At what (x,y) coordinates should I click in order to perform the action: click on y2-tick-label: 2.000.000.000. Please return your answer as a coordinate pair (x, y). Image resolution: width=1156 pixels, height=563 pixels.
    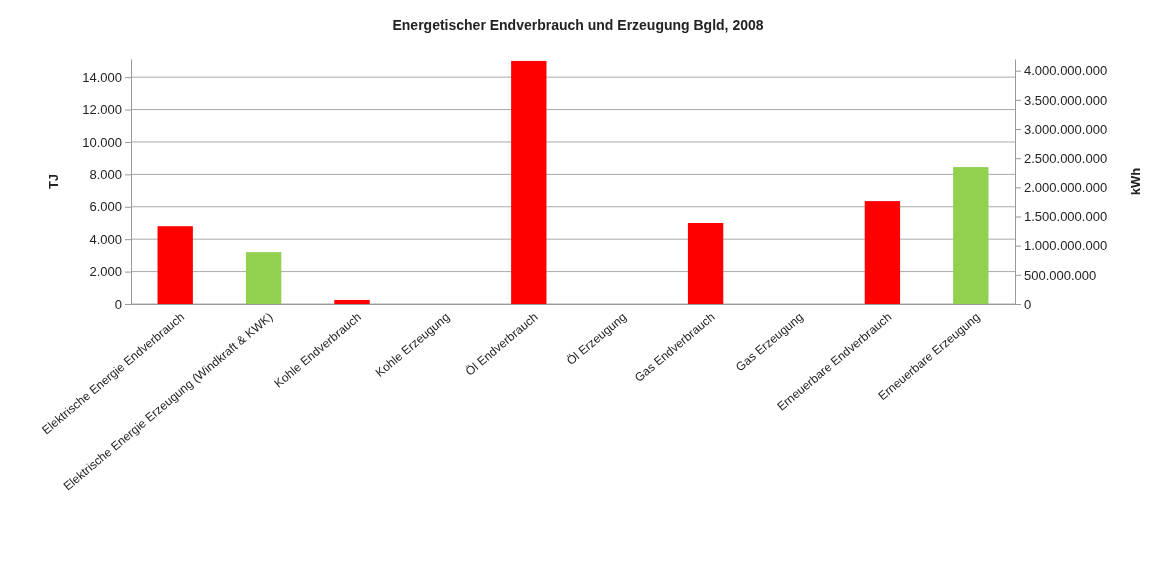
    Looking at the image, I should click on (1066, 187).